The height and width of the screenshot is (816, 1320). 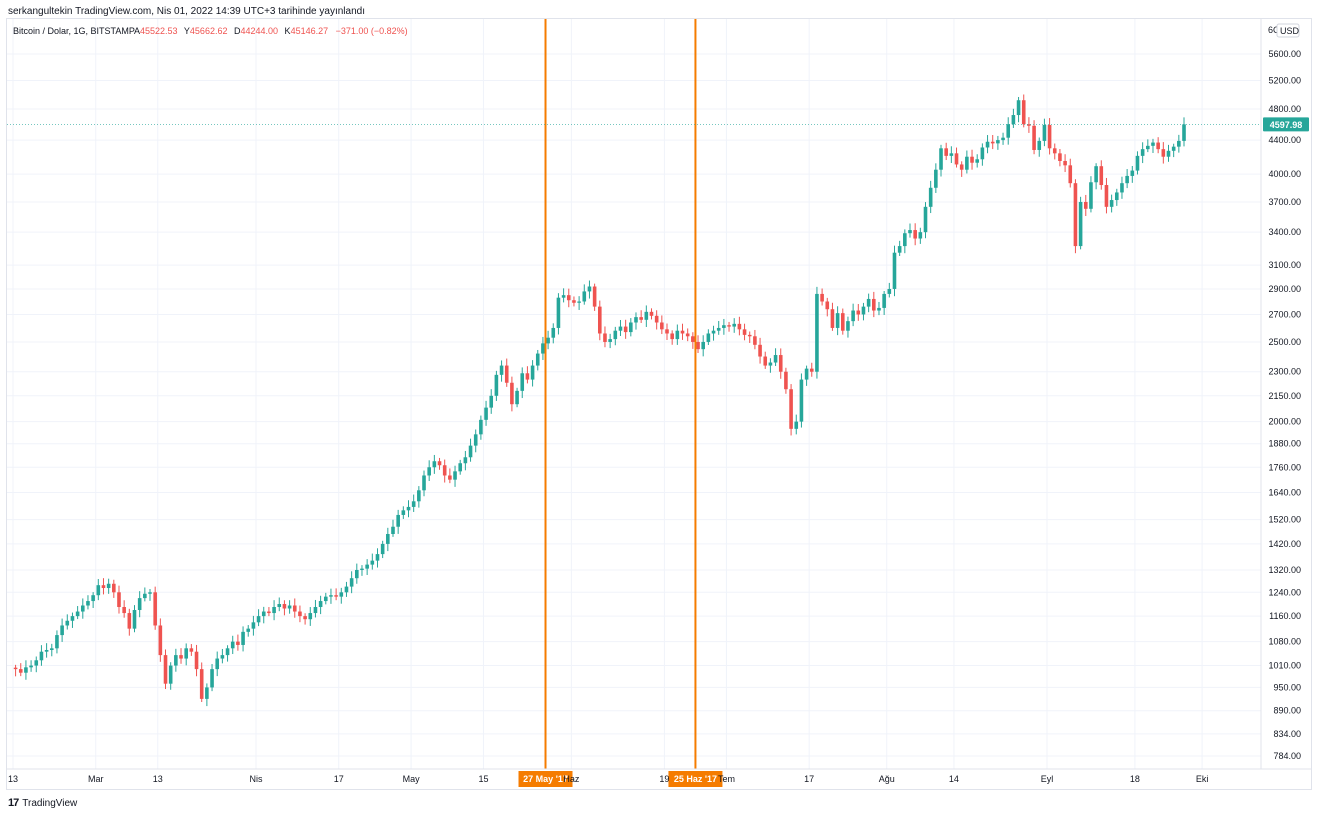 I want to click on price-tick-label: 950.00, so click(x=1287, y=687).